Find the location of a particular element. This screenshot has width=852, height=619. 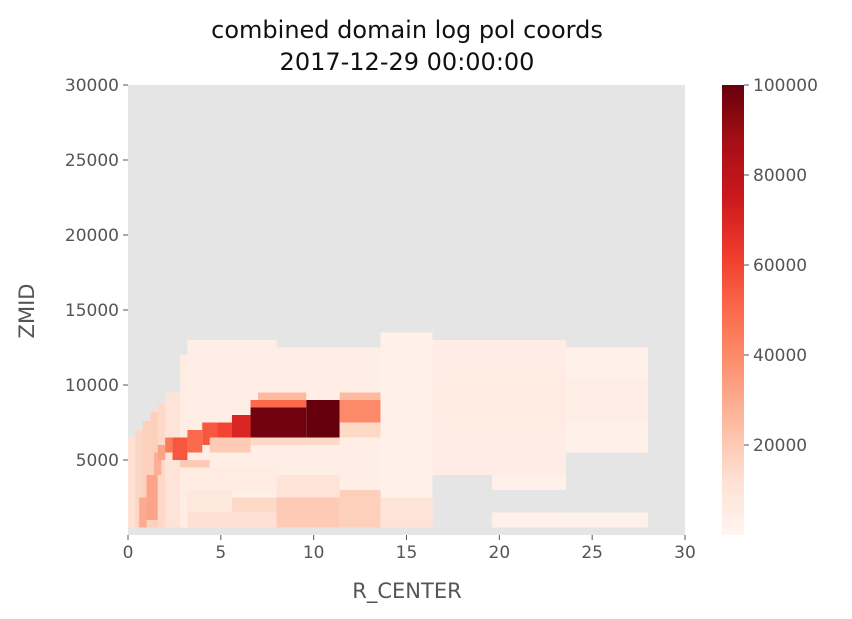

x-axis: 0 5 10 15 20 25 30 is located at coordinates (409, 549).